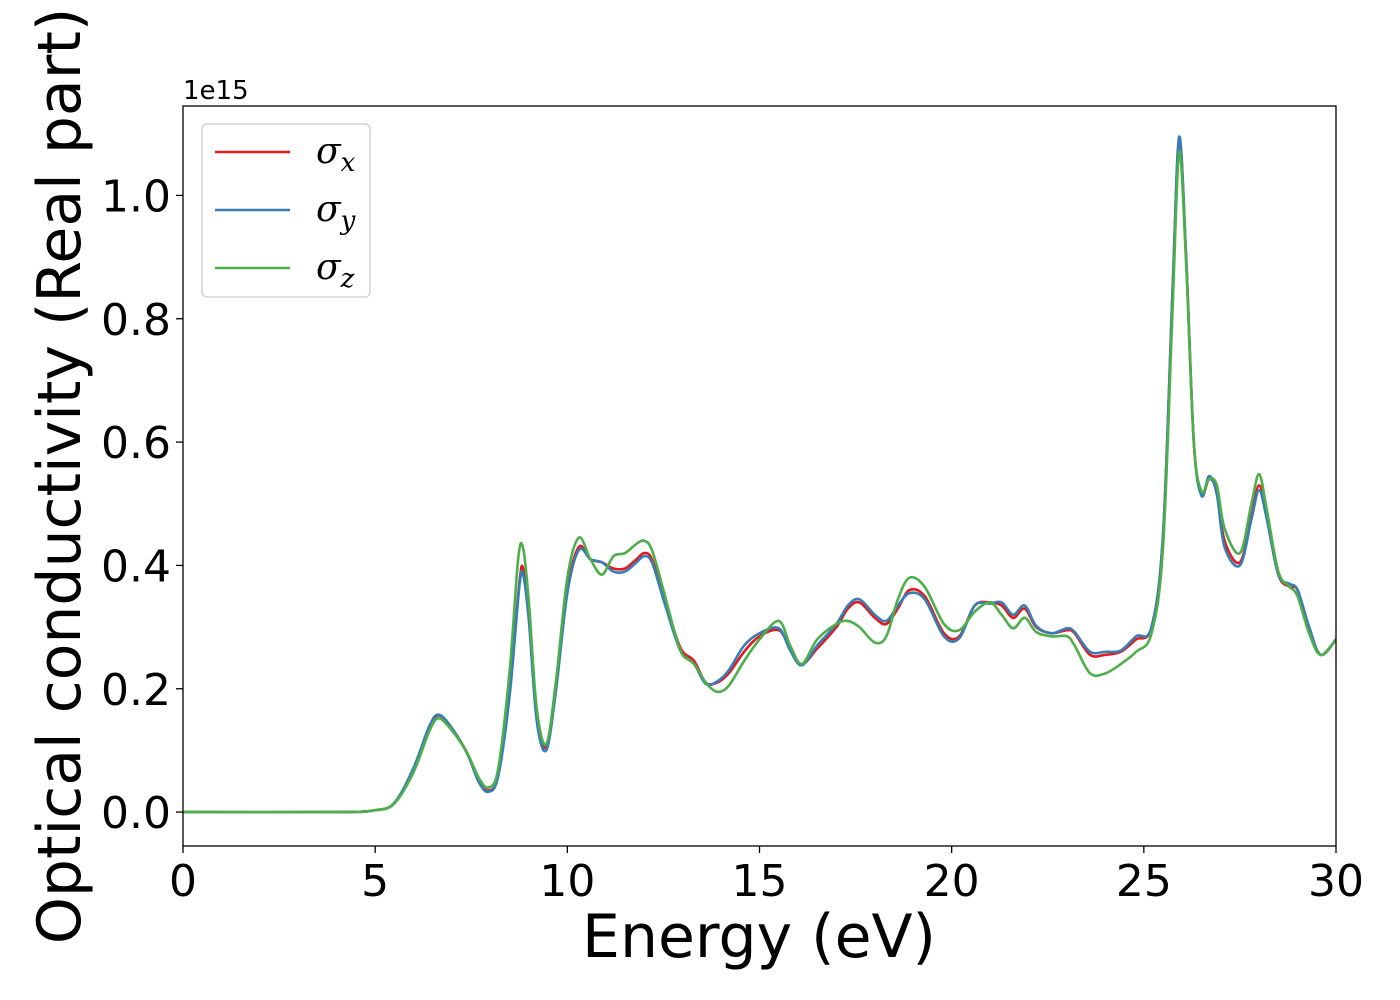 Image resolution: width=1400 pixels, height=1000 pixels. I want to click on x-tick-label: 30, so click(1336, 881).